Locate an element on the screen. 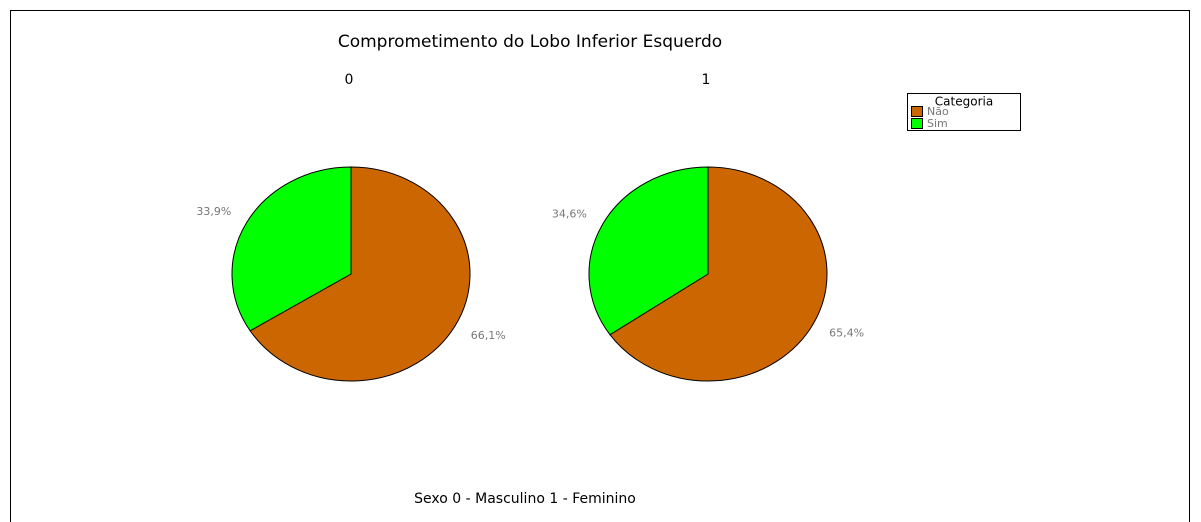 The height and width of the screenshot is (522, 1201). legend-label: Não is located at coordinates (938, 111).